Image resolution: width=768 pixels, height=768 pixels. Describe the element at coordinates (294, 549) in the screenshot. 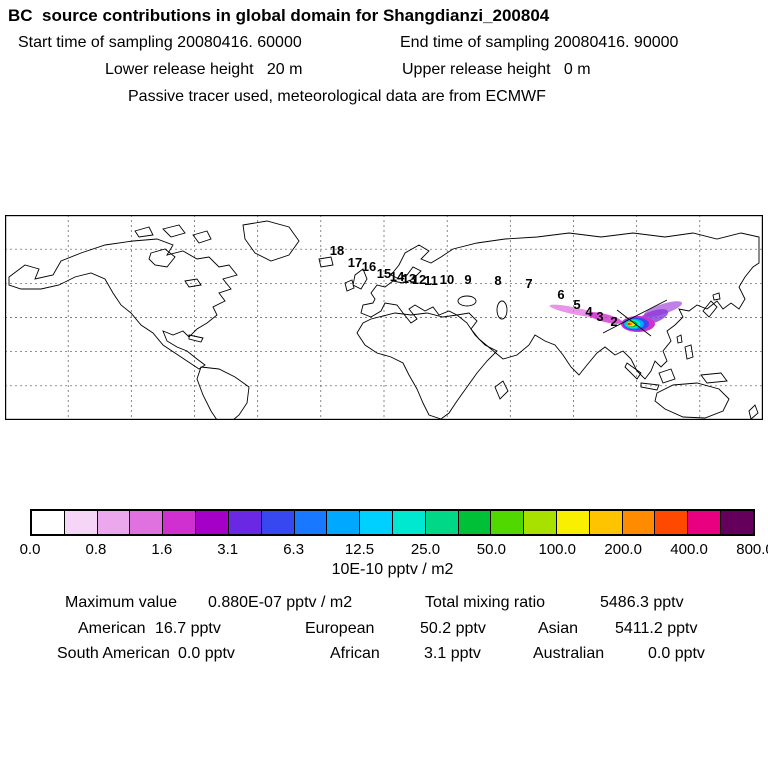

I see `colorbar-tick: 6.3` at that location.